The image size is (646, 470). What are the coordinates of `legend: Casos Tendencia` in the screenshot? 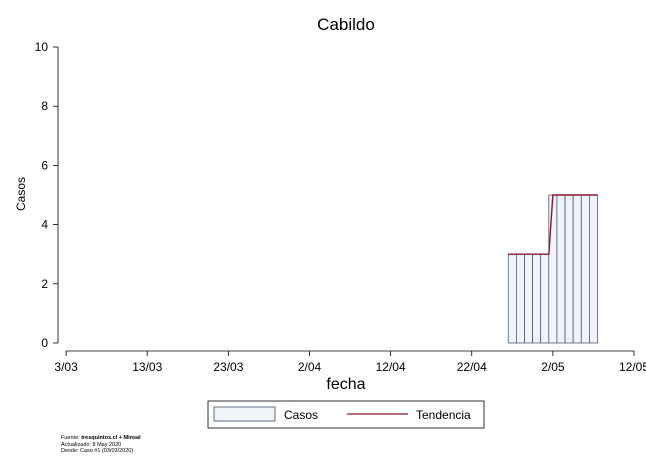 It's located at (346, 414).